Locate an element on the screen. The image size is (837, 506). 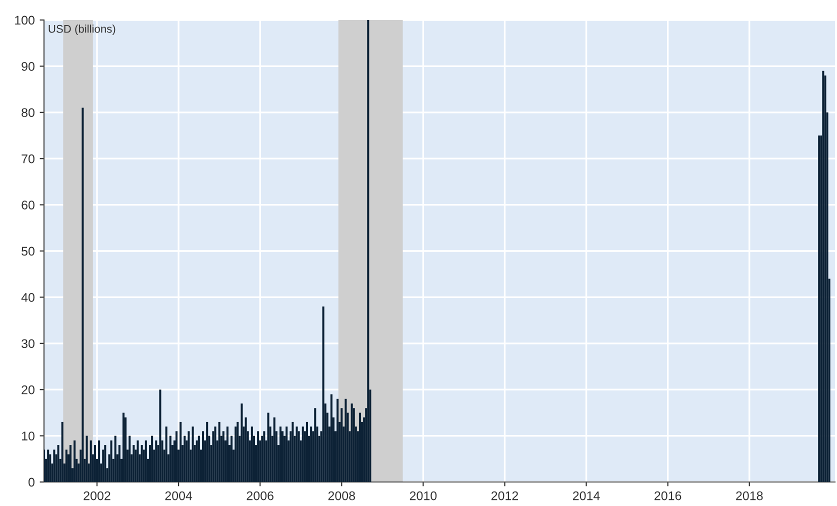
y-tick-label: 0 is located at coordinates (31, 482).